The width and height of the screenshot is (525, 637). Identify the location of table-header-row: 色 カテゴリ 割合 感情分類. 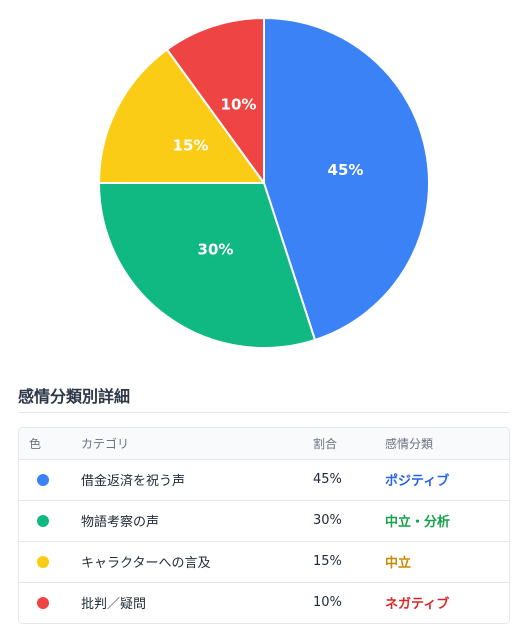
(264, 444).